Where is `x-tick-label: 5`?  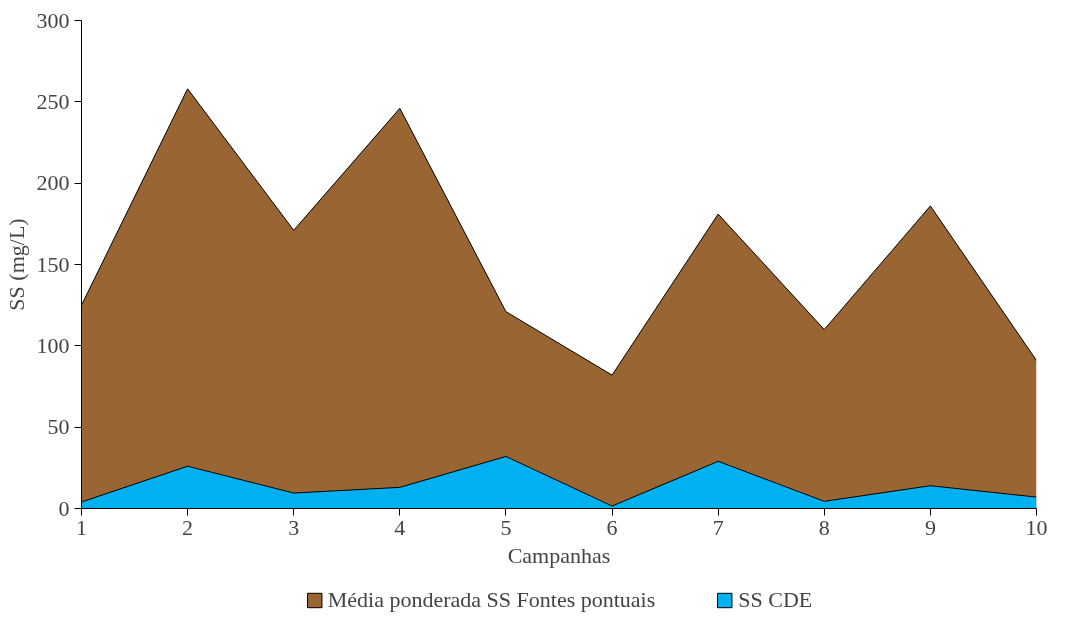
x-tick-label: 5 is located at coordinates (506, 527).